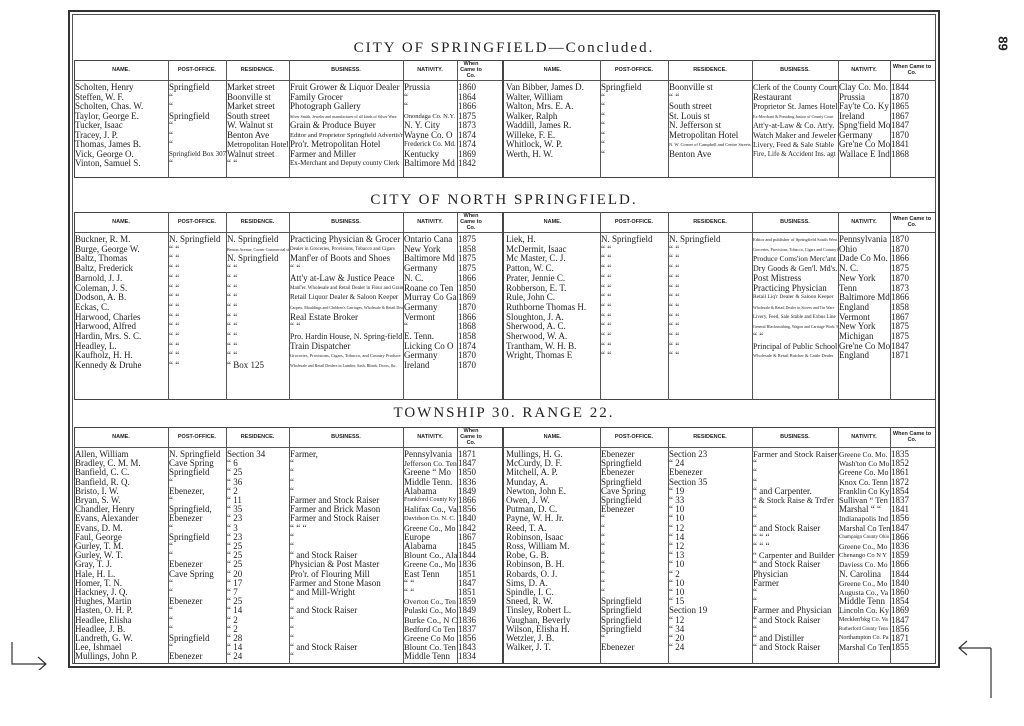 The width and height of the screenshot is (1024, 726). Describe the element at coordinates (677, 537) in the screenshot. I see `table-cell: “ 14` at that location.